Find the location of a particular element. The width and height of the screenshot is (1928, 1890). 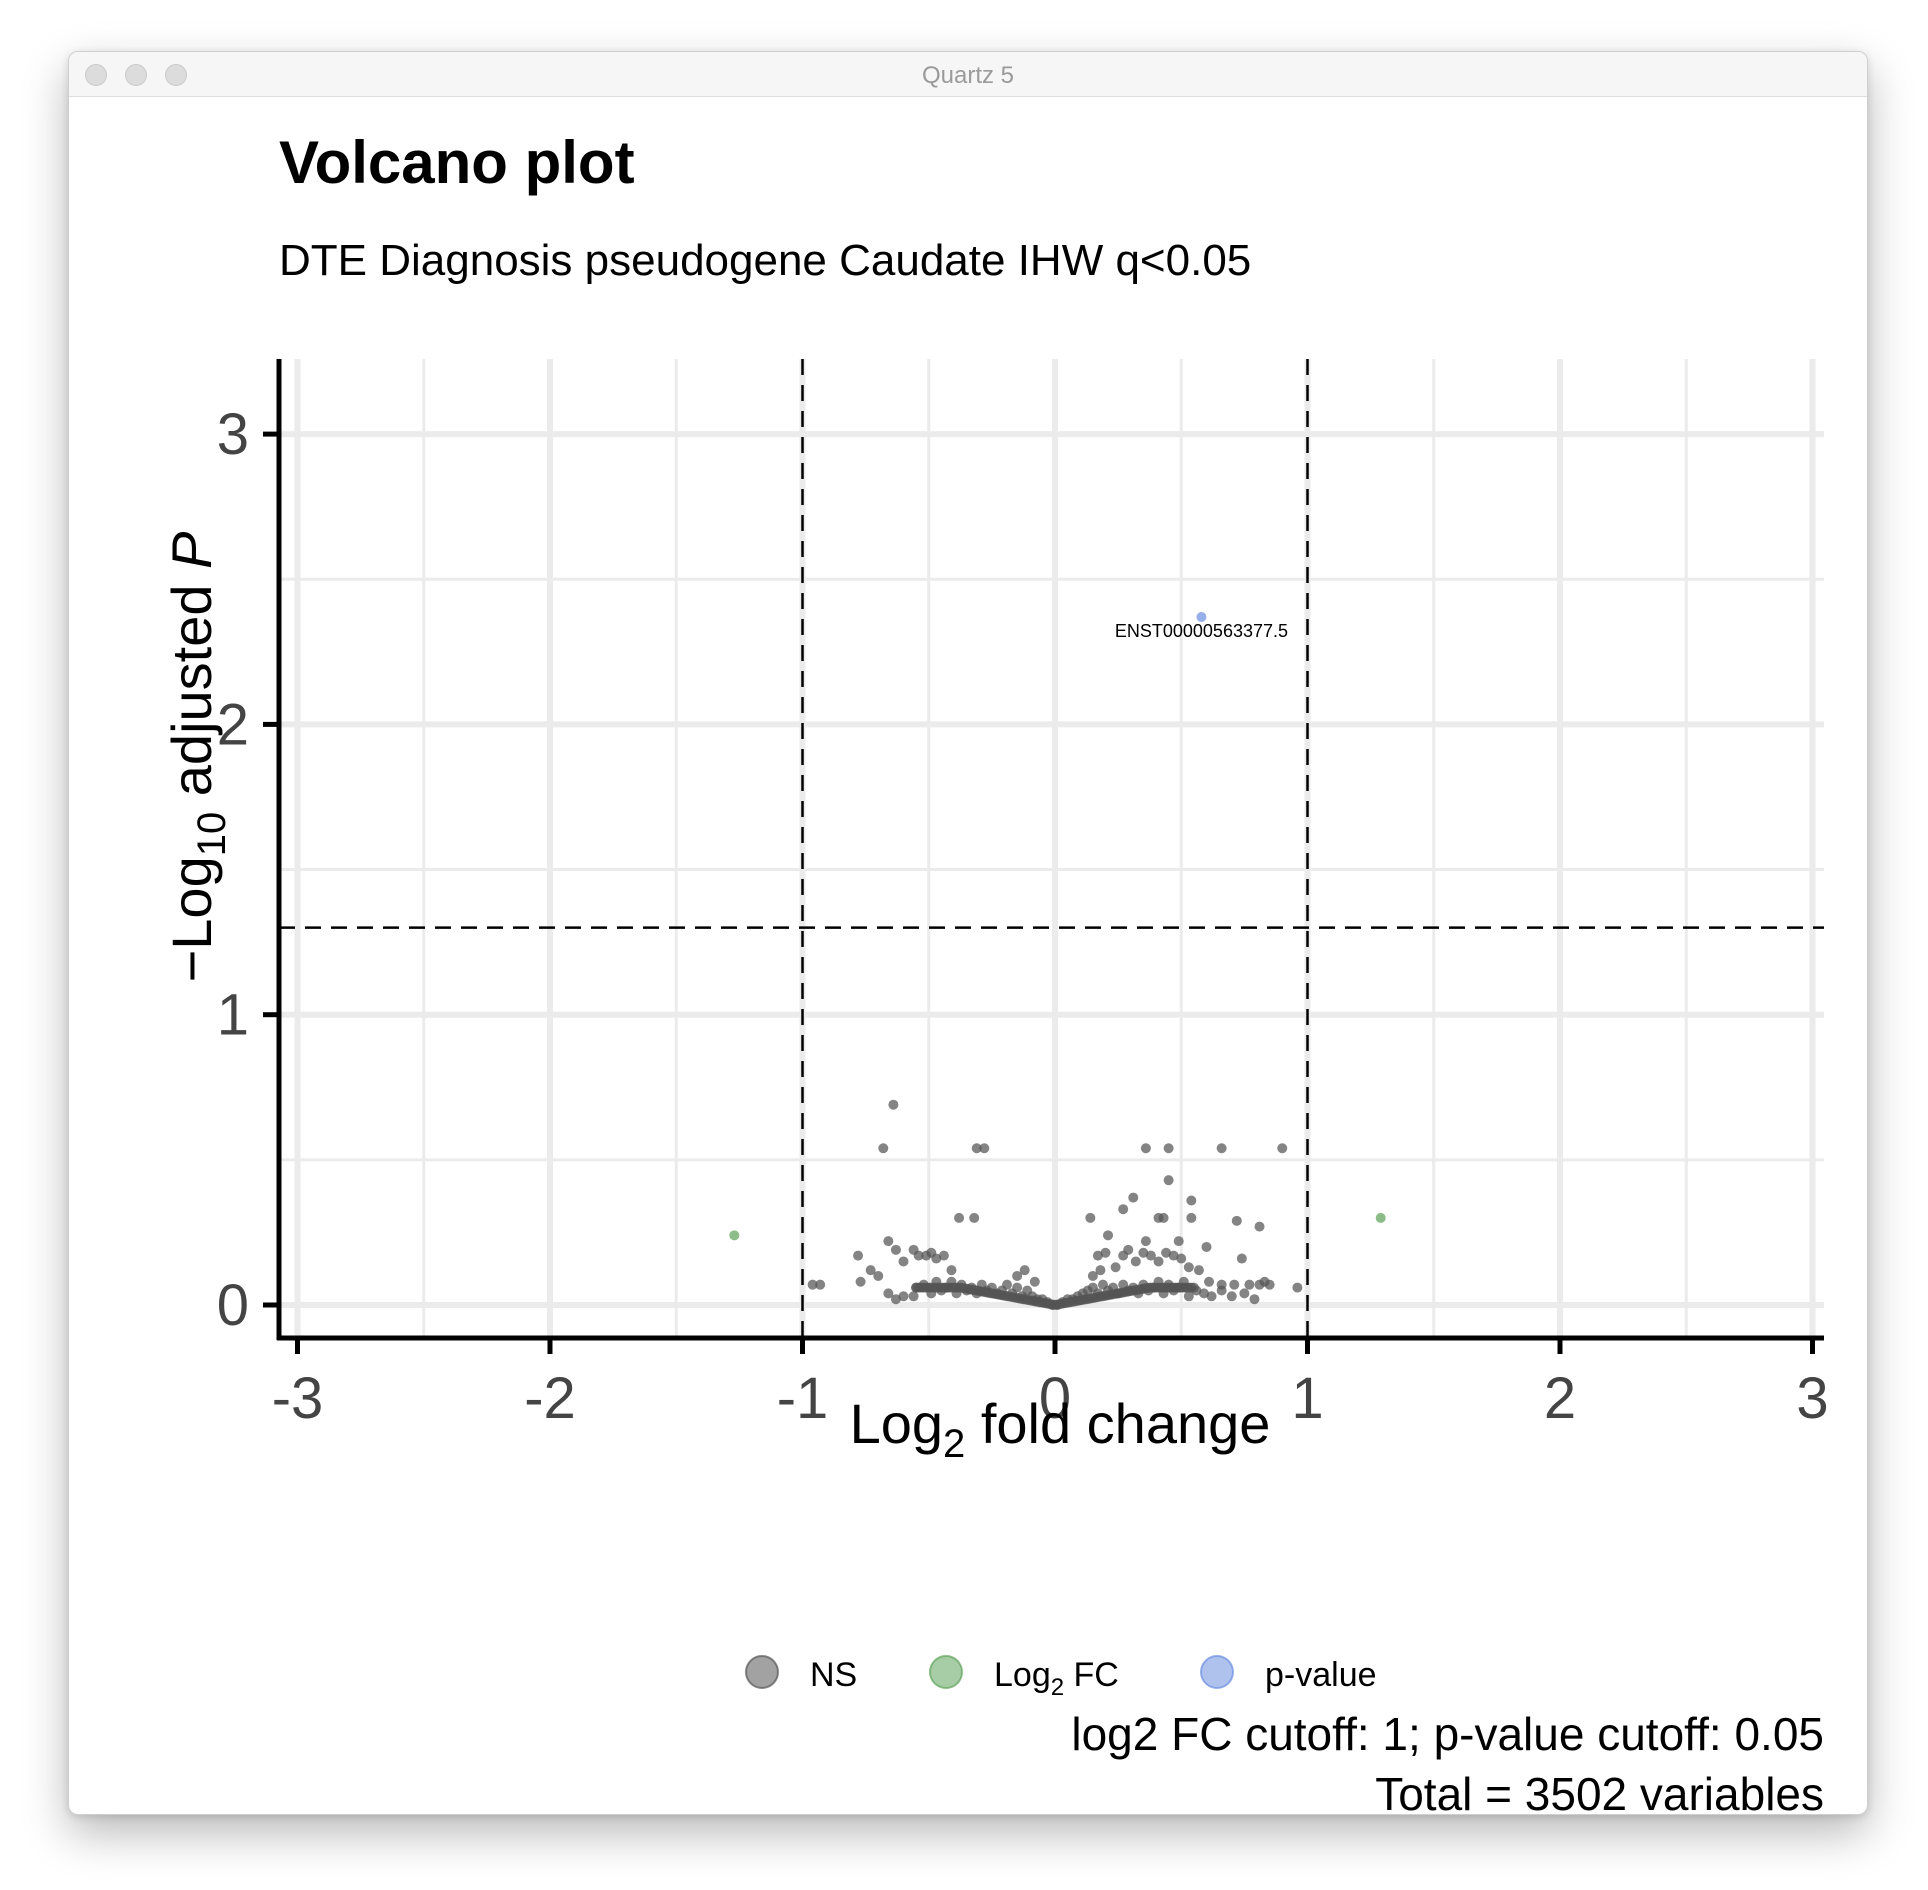

x-tick-label: 2 is located at coordinates (1560, 1398).